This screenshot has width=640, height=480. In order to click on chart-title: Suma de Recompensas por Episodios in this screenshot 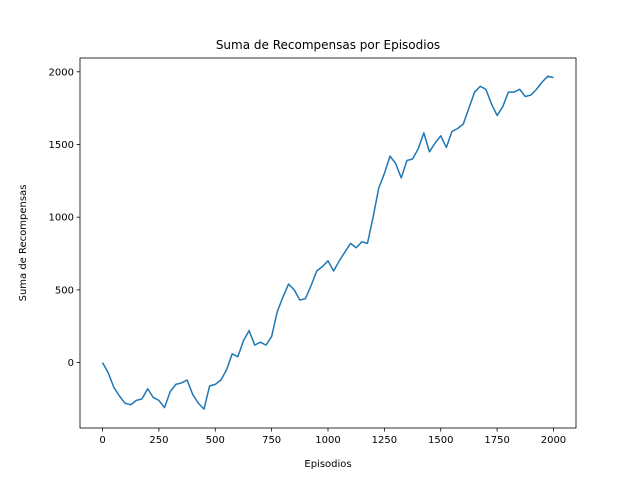, I will do `click(328, 45)`.